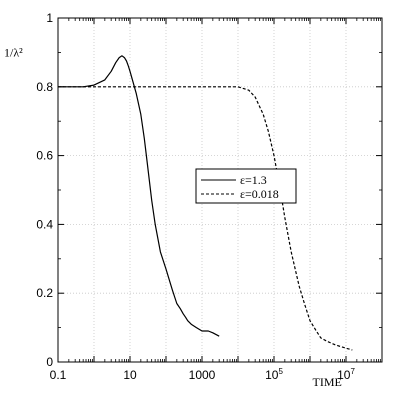 The image size is (403, 406). I want to click on x-axis-label: TIME, so click(327, 382).